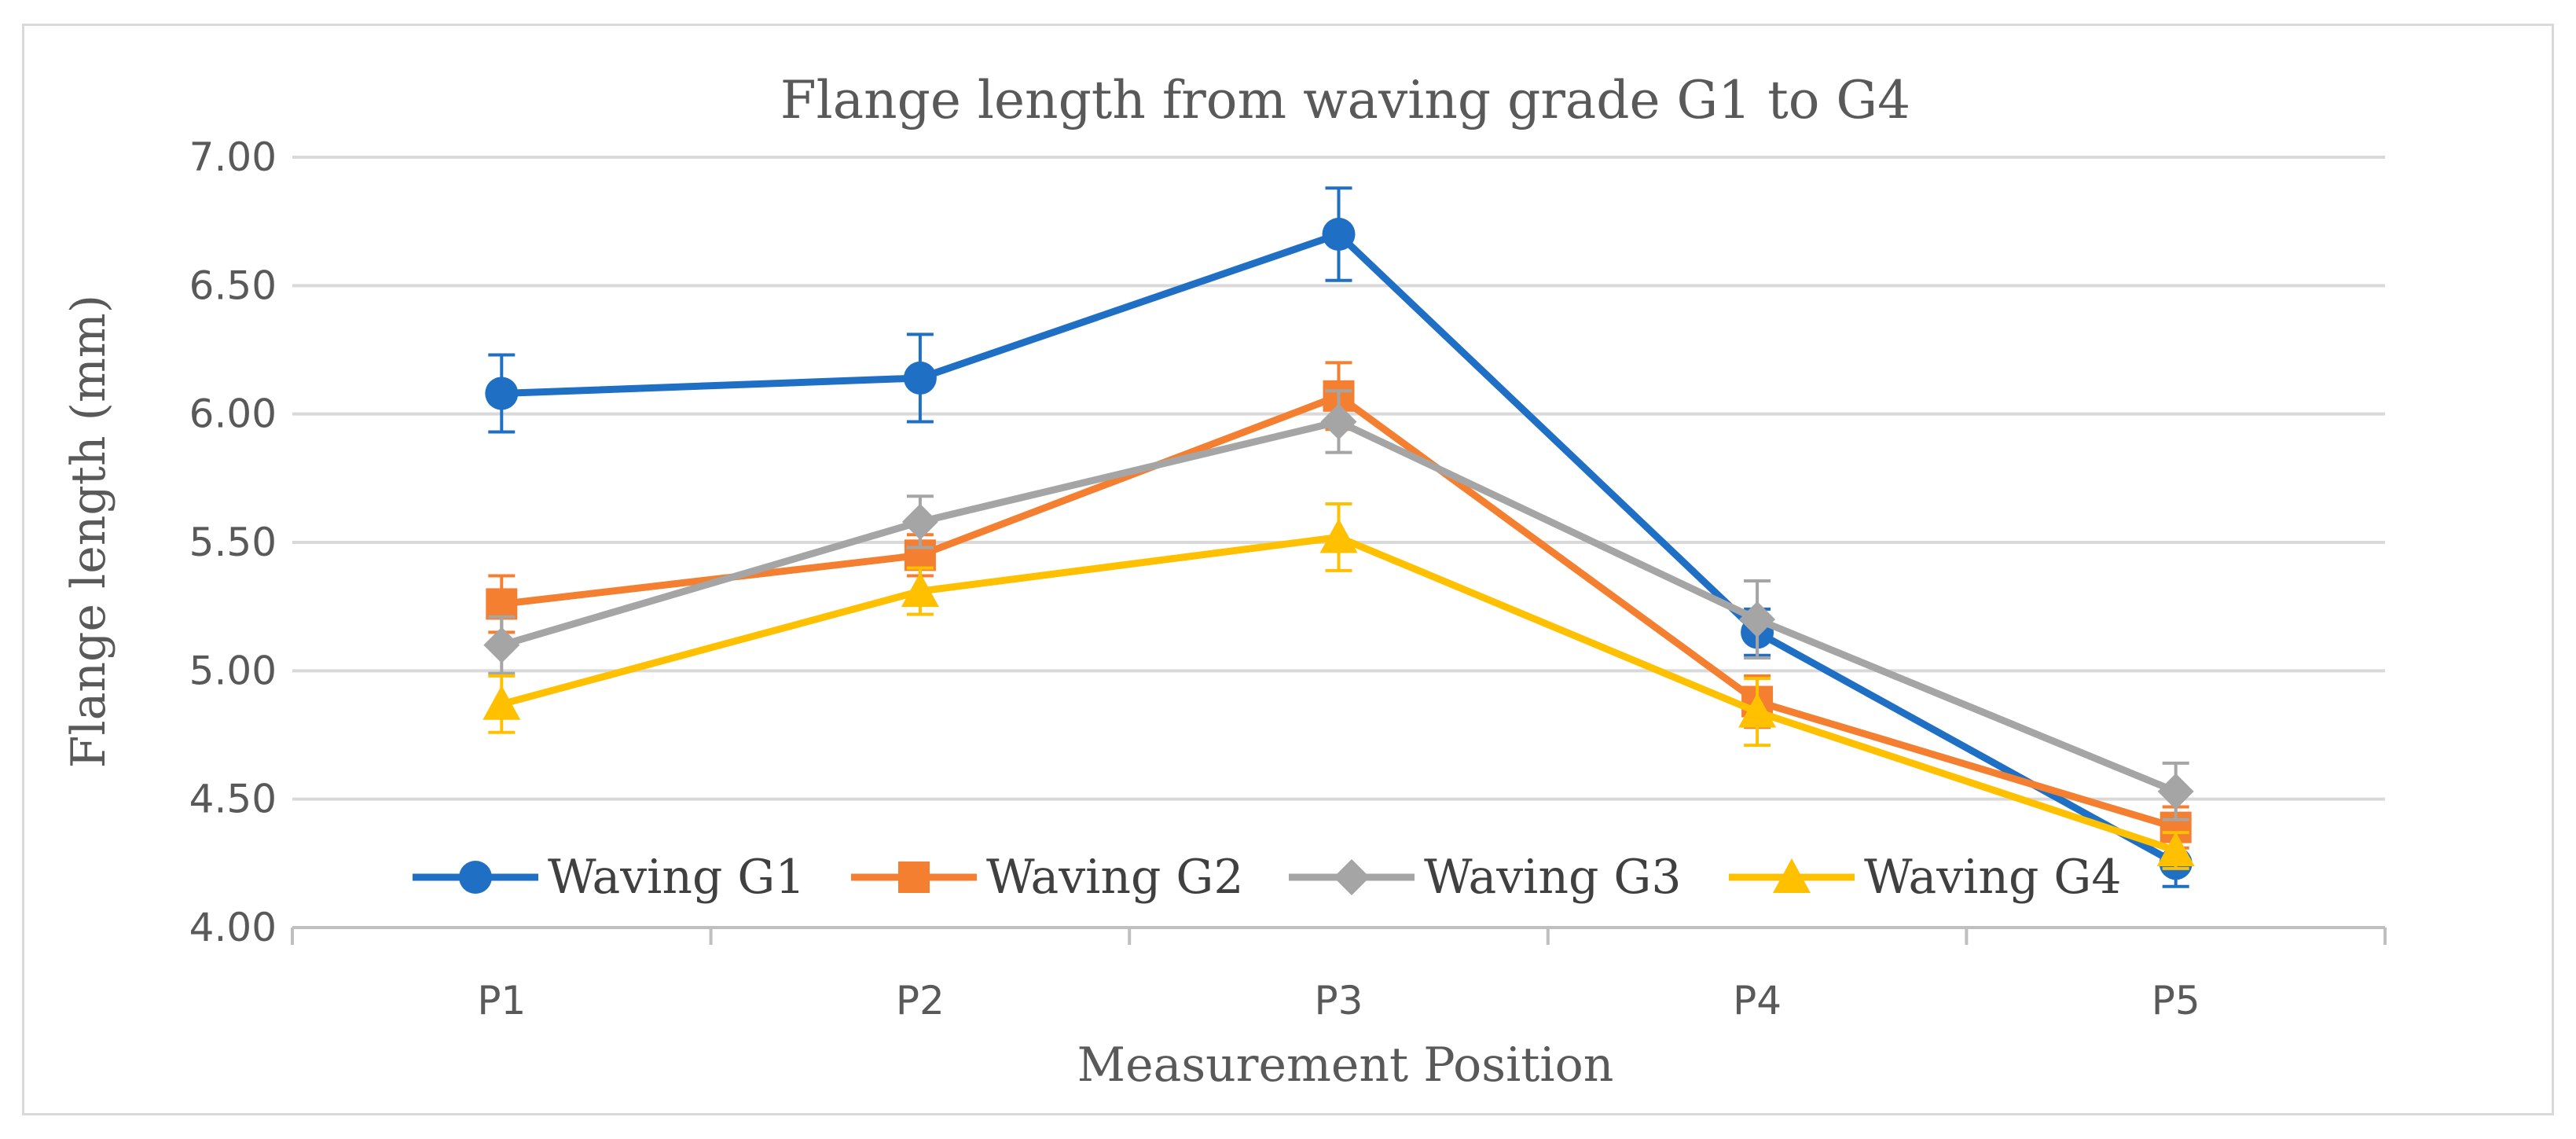 This screenshot has width=2576, height=1139. What do you see at coordinates (1345, 100) in the screenshot?
I see `chart-title: Flange length from waving grade G1 to G4` at bounding box center [1345, 100].